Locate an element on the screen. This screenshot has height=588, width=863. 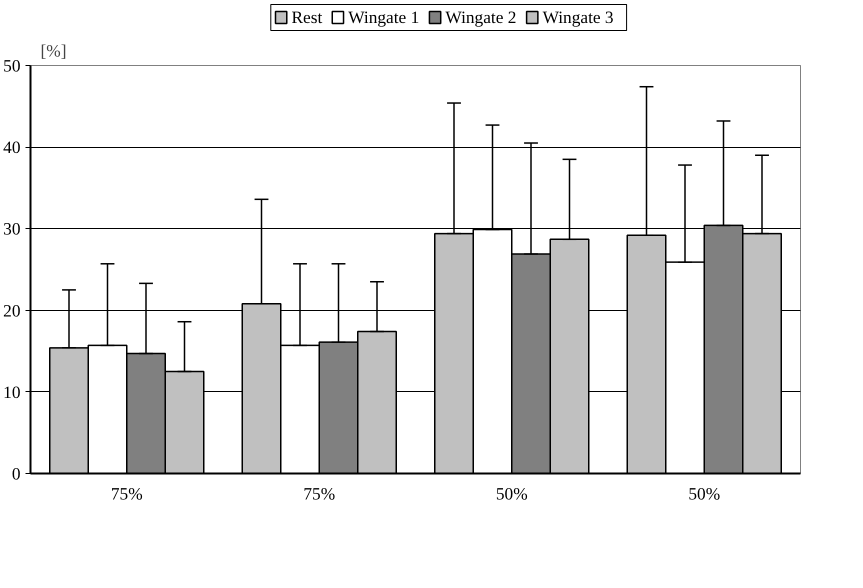
y-axis-title: [%] is located at coordinates (53, 51).